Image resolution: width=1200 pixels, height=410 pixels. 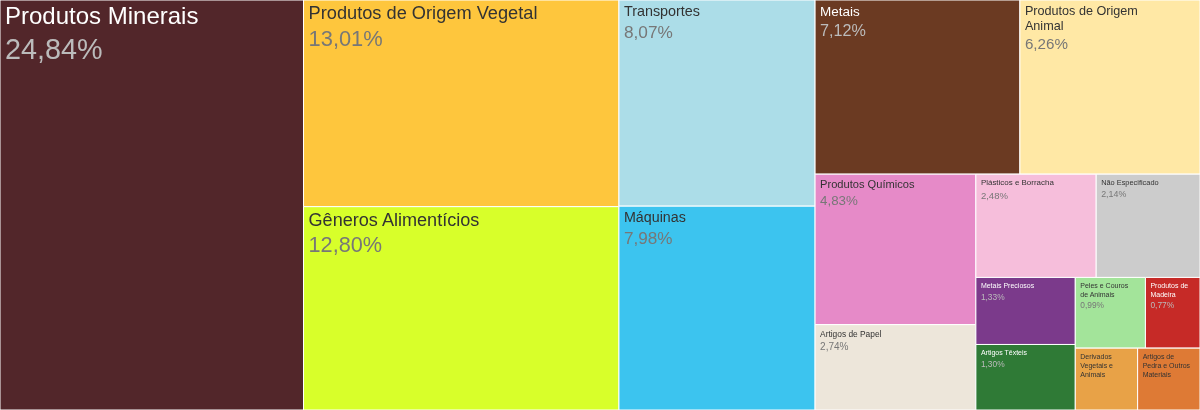 What do you see at coordinates (834, 346) in the screenshot?
I see `data-label: 2,74%` at bounding box center [834, 346].